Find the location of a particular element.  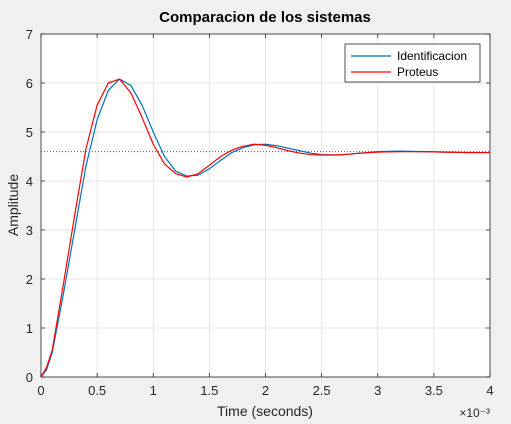

x-axis-label: Time (seconds) is located at coordinates (265, 411).